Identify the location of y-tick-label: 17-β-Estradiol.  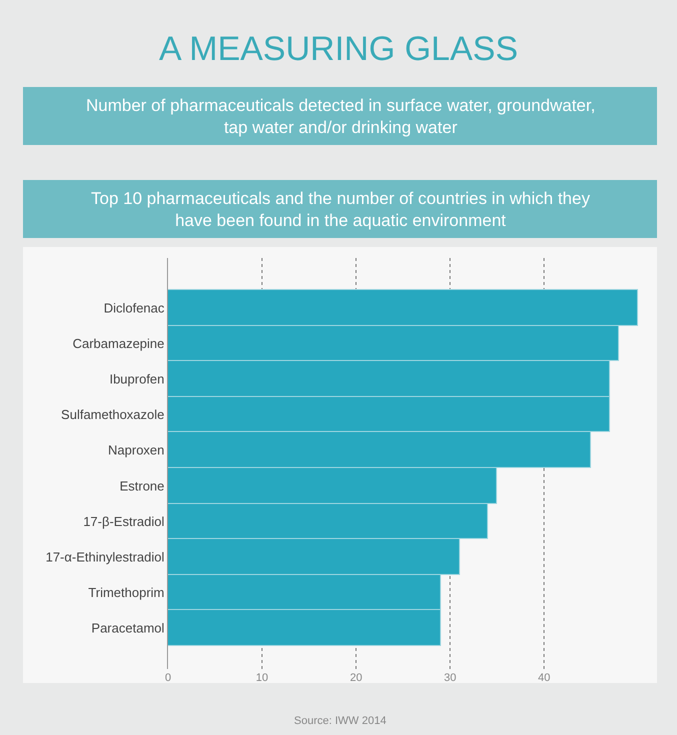
(123, 521).